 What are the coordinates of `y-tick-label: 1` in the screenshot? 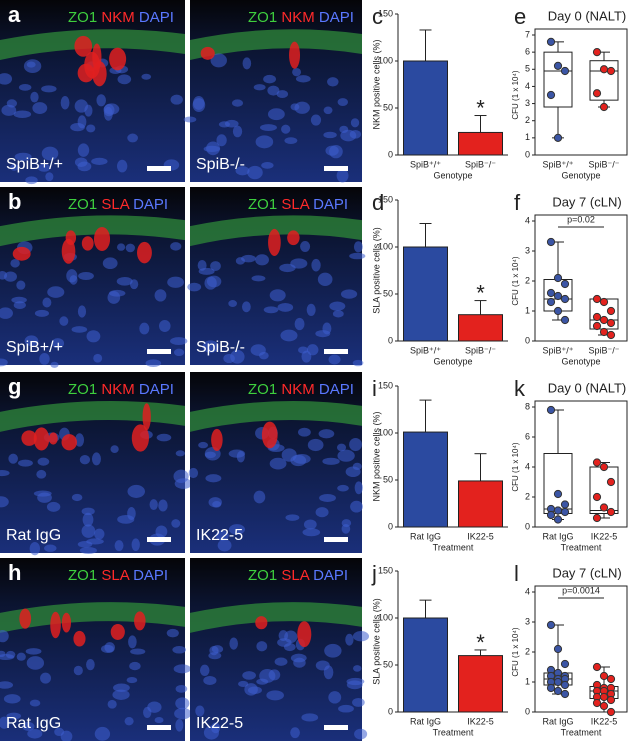 It's located at (527, 137).